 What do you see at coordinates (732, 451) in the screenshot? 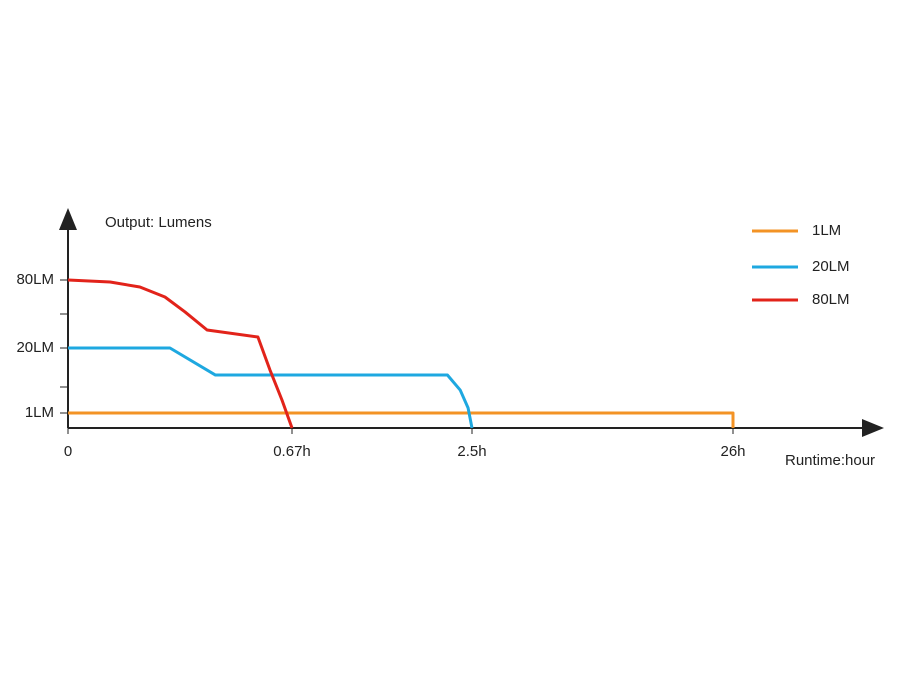
I see `x-tick-label: 26h` at bounding box center [732, 451].